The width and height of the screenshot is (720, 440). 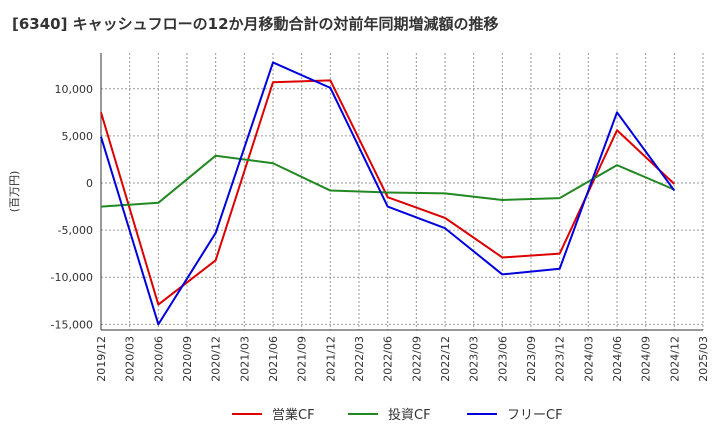 What do you see at coordinates (273, 359) in the screenshot?
I see `x-tick-label: 2021/06` at bounding box center [273, 359].